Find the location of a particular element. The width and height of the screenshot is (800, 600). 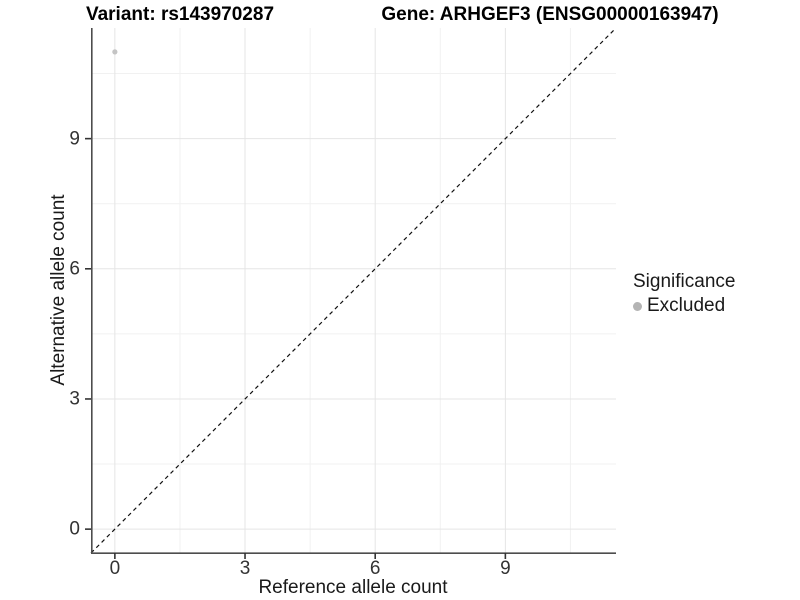

y-tick-label: 3 is located at coordinates (74, 399).